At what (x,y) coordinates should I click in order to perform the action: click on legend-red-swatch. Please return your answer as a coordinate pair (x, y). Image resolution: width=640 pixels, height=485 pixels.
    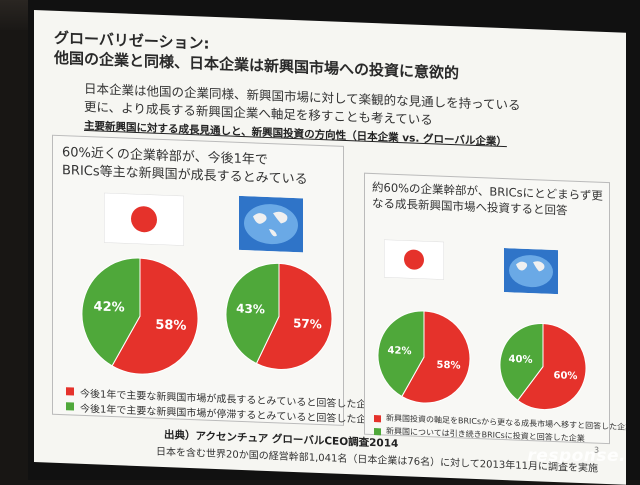
    Looking at the image, I should click on (70, 391).